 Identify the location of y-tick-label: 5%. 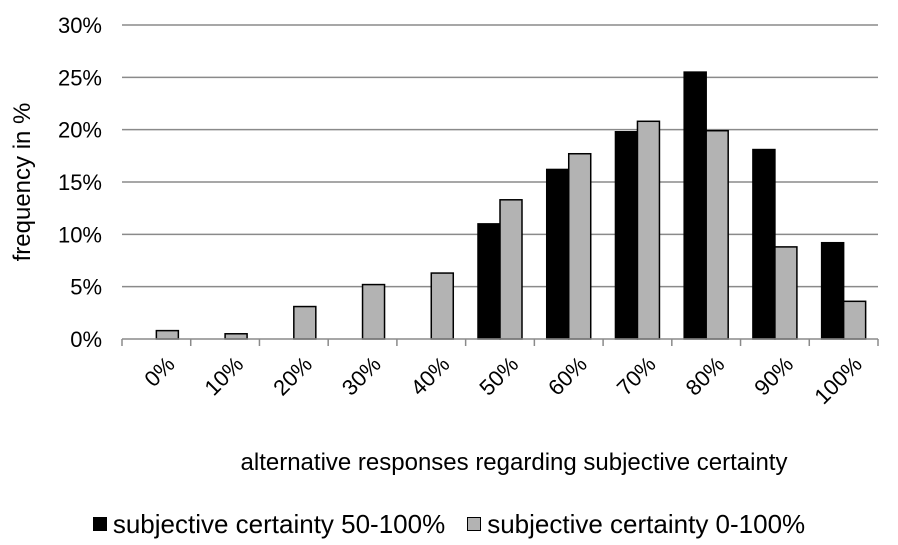
(86, 287).